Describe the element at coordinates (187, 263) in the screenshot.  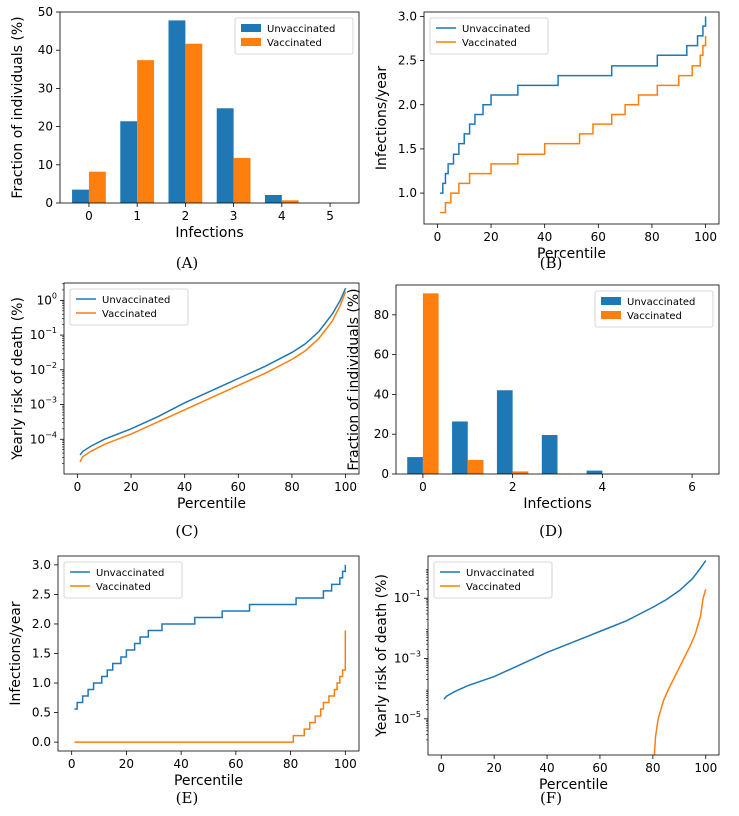
I see `panel-caption: (A)` at that location.